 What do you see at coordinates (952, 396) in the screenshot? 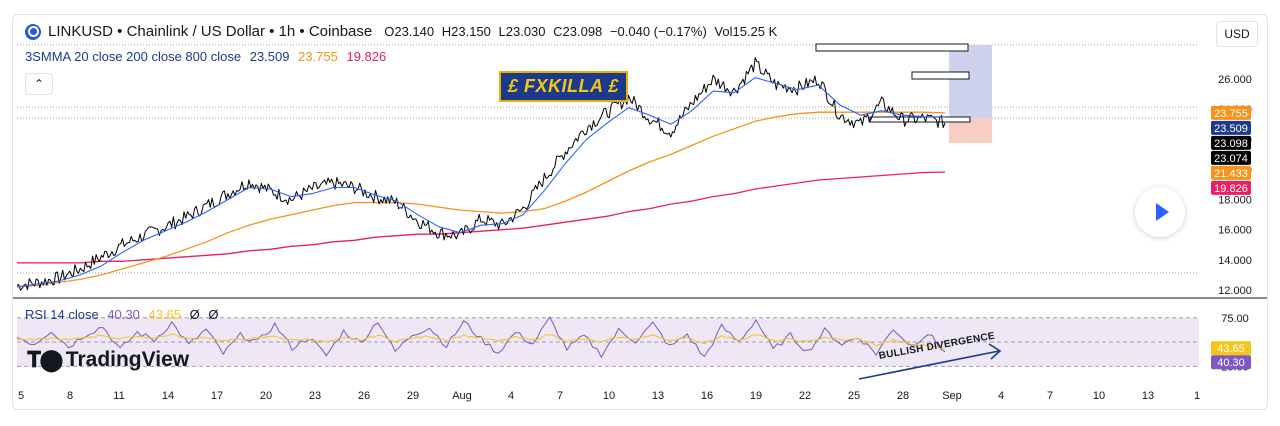
I see `time-axis-tick: Sep` at bounding box center [952, 396].